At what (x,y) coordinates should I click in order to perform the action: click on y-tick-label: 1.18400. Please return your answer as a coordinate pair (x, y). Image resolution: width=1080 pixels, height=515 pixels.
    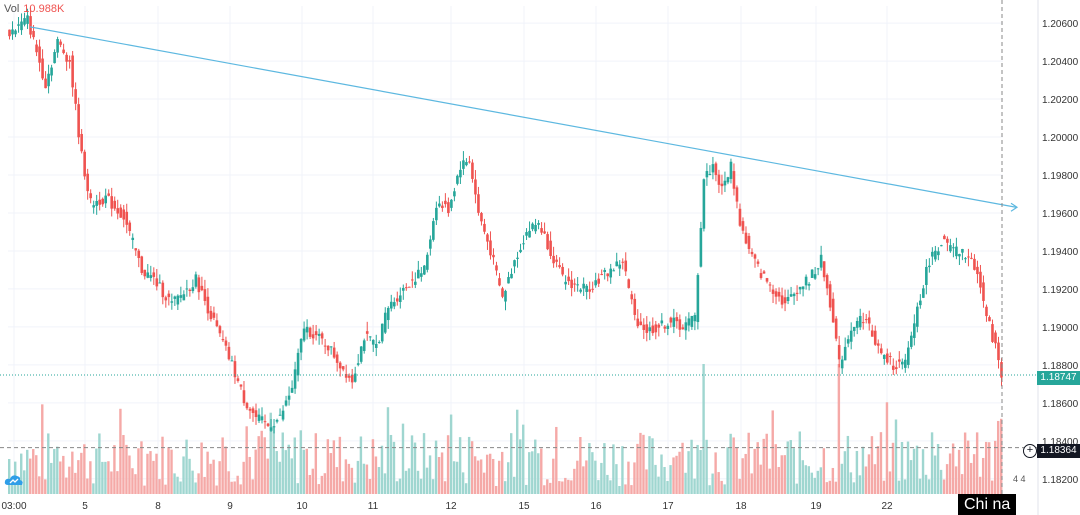
    Looking at the image, I should click on (1060, 442).